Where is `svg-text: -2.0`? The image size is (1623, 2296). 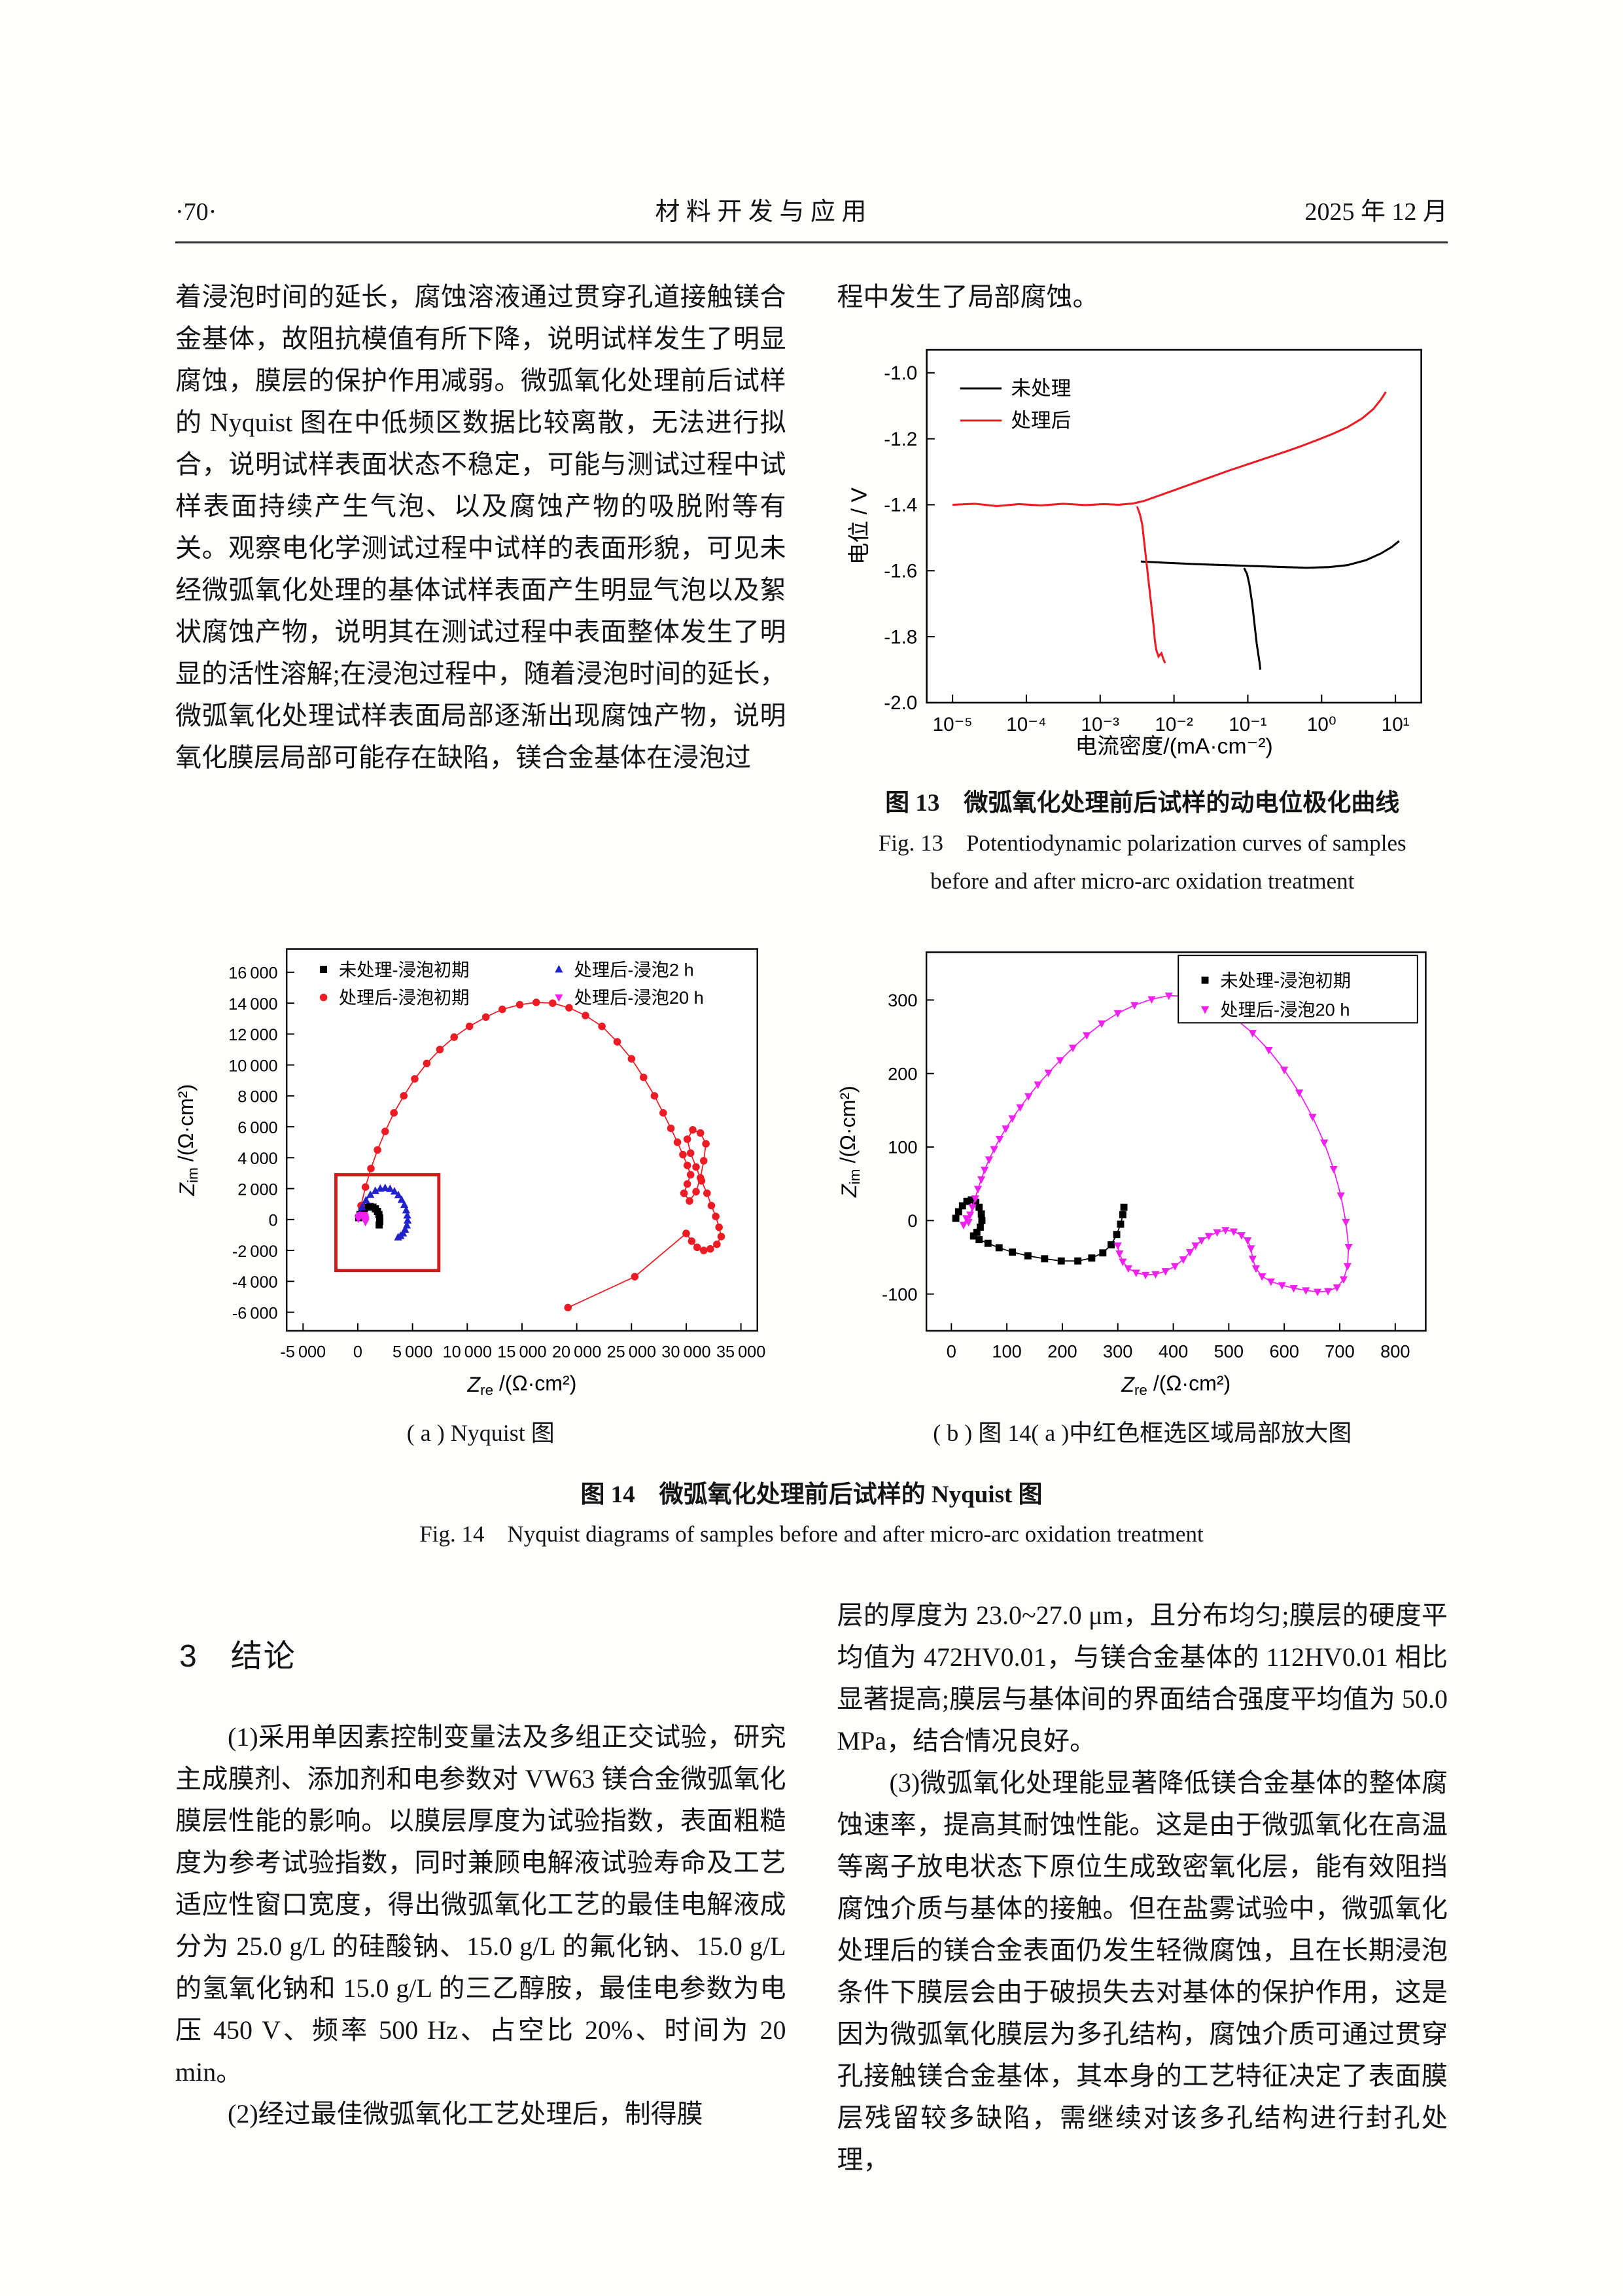
svg-text: -2.0 is located at coordinates (901, 703).